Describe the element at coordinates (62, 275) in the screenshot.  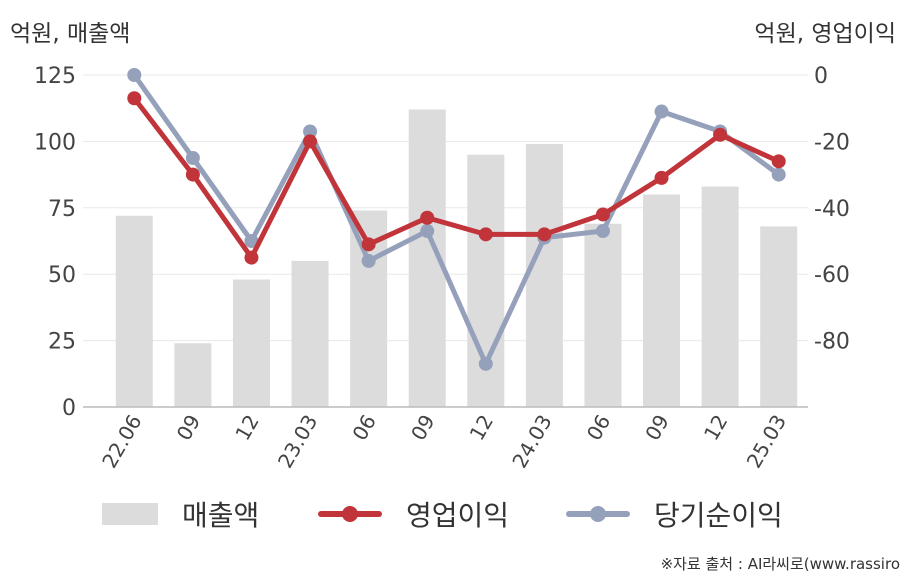
I see `y-tick-left: 50` at that location.